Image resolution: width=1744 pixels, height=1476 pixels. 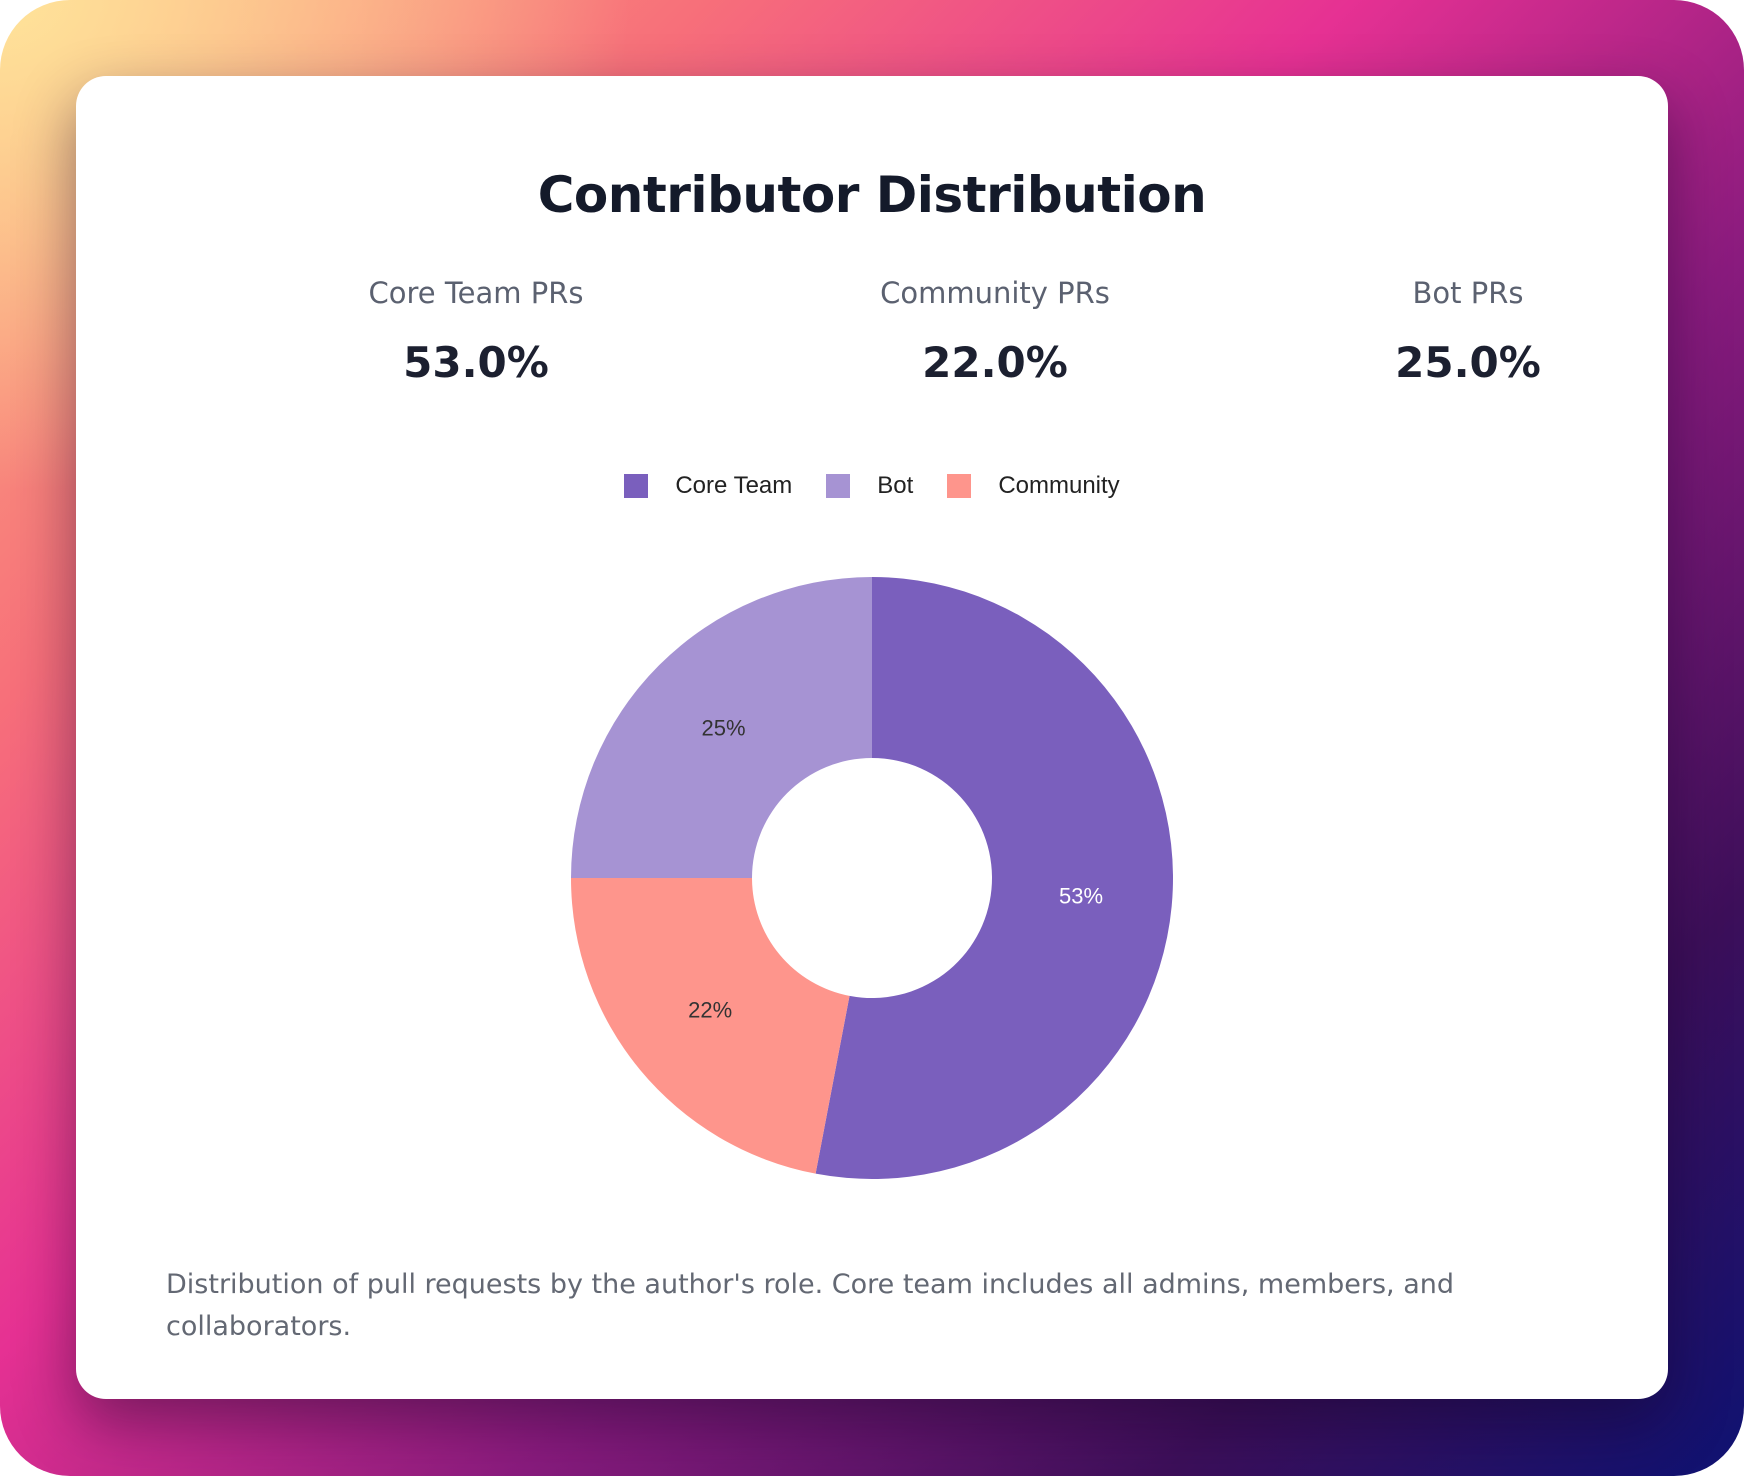 What do you see at coordinates (994, 878) in the screenshot?
I see `donut-slice-core-team` at bounding box center [994, 878].